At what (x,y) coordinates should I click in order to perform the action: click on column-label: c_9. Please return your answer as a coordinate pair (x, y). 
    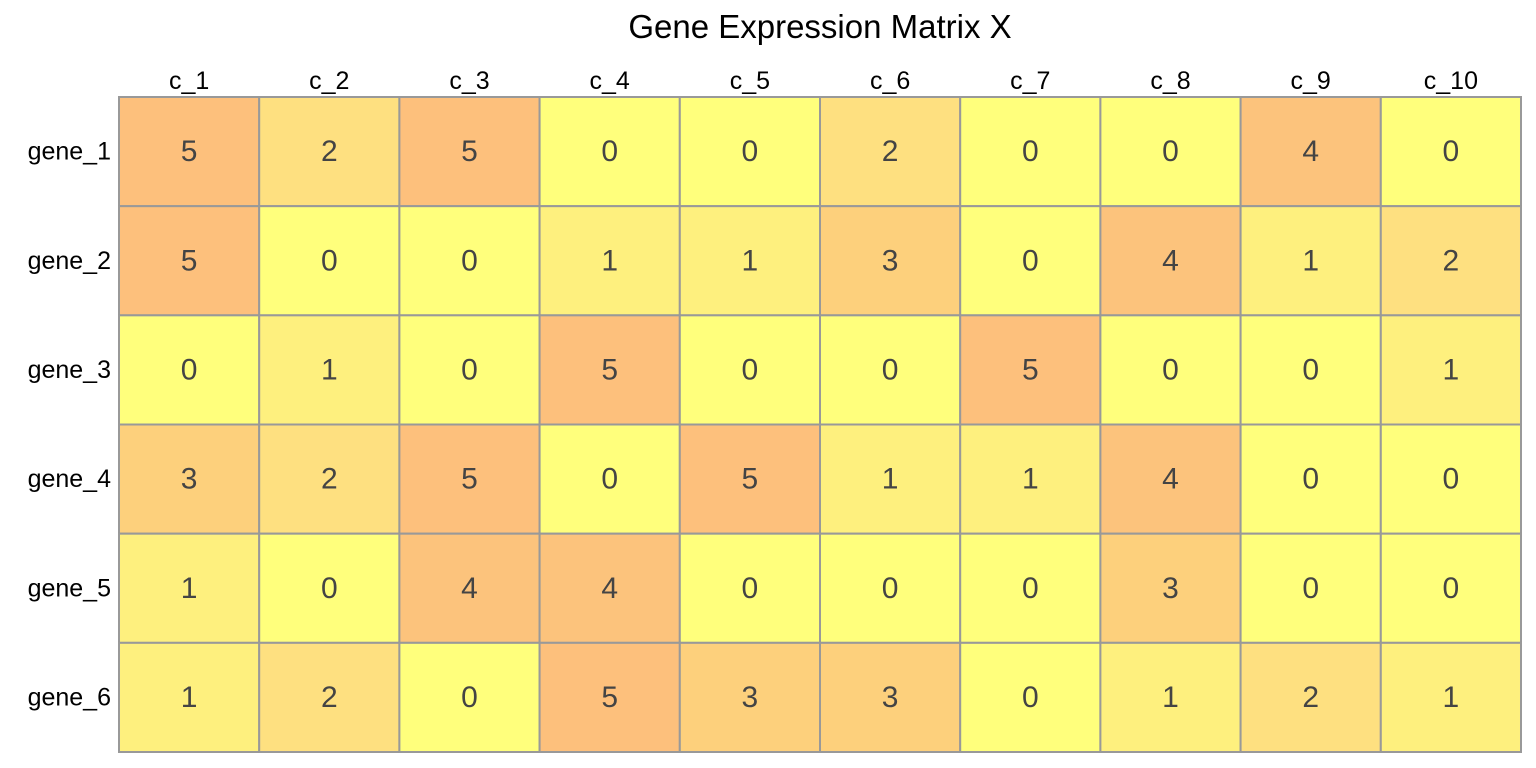
    Looking at the image, I should click on (1311, 81).